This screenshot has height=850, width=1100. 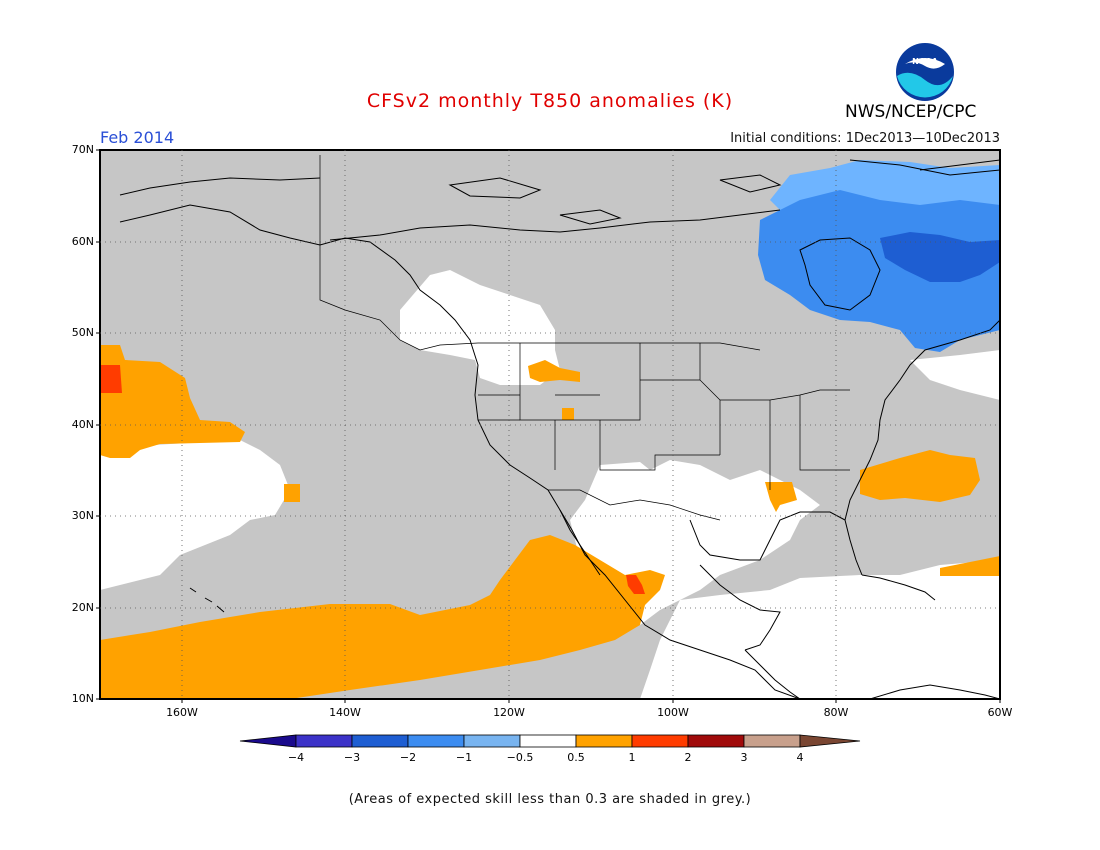 I want to click on lon-label: 60W, so click(x=1000, y=712).